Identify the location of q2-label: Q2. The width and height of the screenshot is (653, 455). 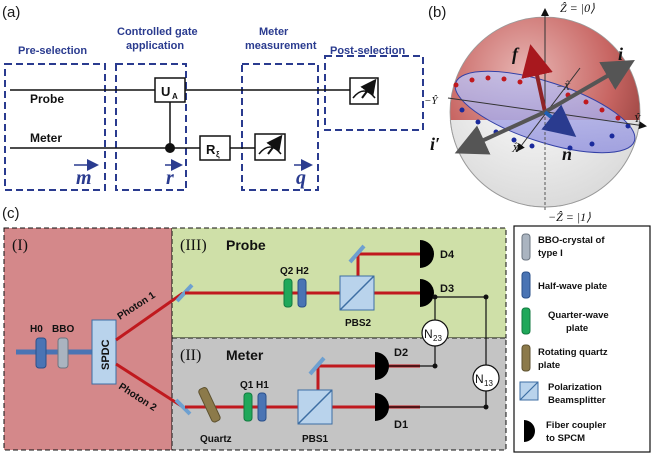
(287, 271).